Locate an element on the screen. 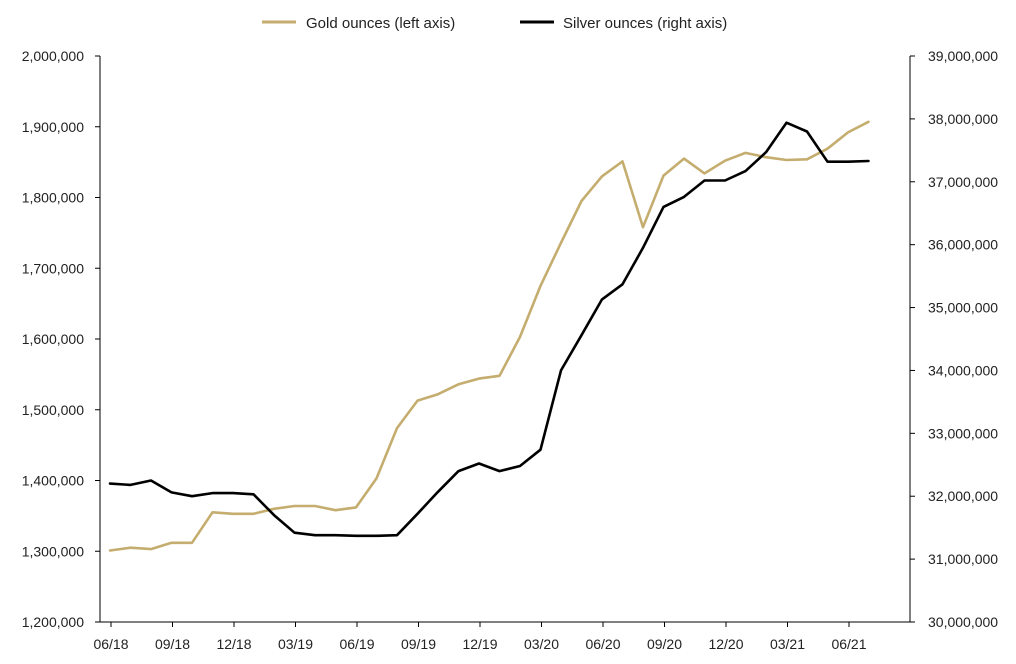 This screenshot has width=1016, height=664. y-left-tick-label: 1,200,000 is located at coordinates (53, 622).